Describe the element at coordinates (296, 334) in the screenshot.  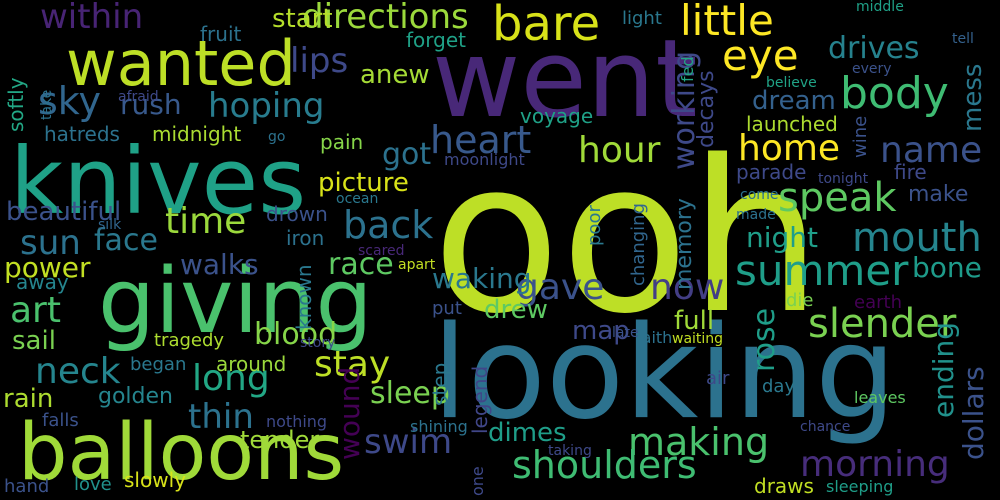
I see `word-blood: blood` at that location.